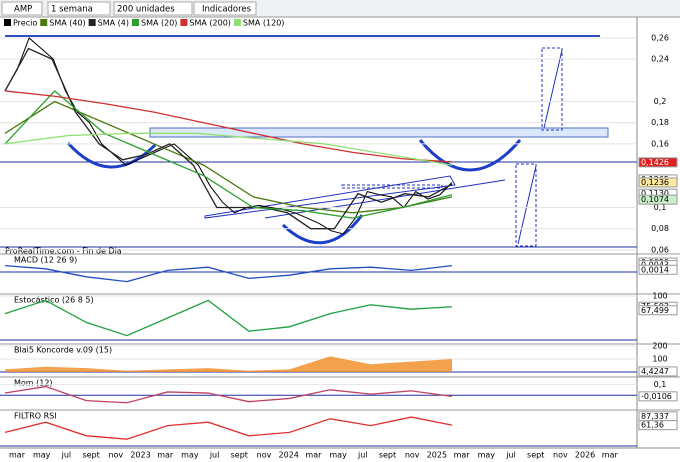 This screenshot has width=680, height=462. Describe the element at coordinates (585, 455) in the screenshot. I see `x-tick-label: 2026` at that location.